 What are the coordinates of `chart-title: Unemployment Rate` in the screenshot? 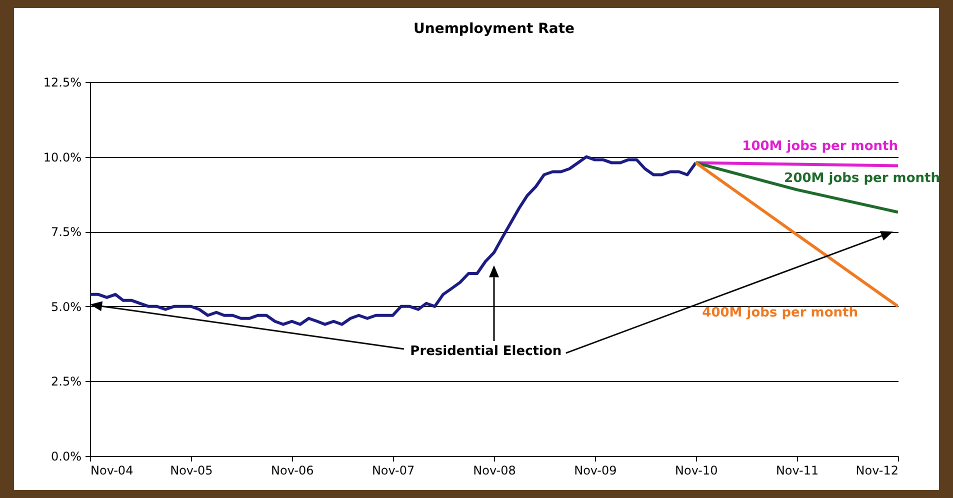 It's located at (494, 29).